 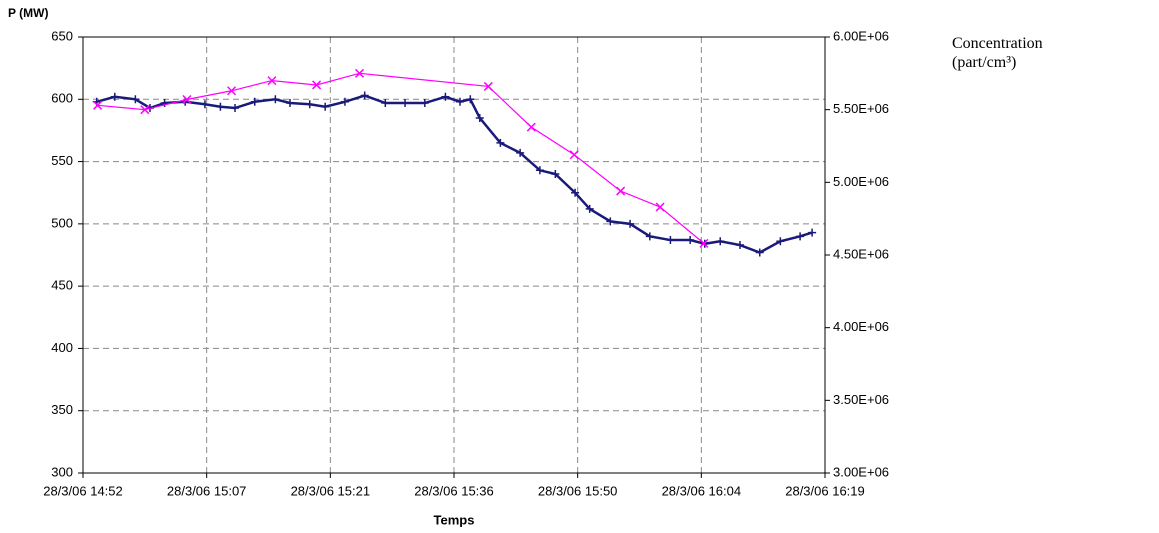 What do you see at coordinates (62, 285) in the screenshot?
I see `y-tick-label: 450` at bounding box center [62, 285].